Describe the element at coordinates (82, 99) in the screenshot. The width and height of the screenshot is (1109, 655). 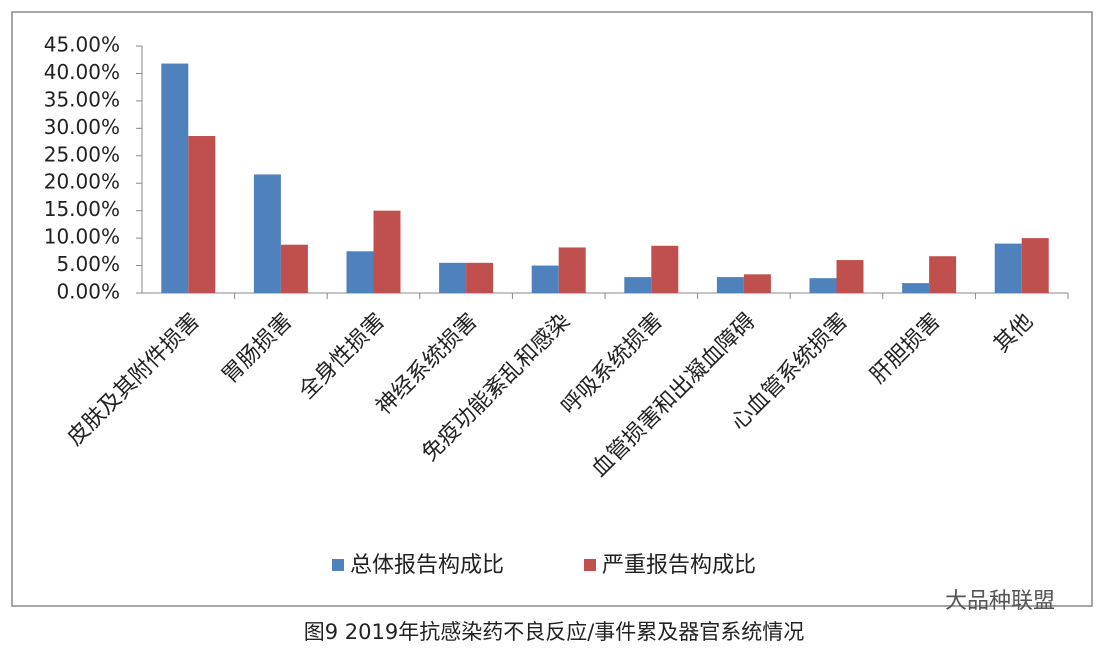
I see `y-tick-label: 35.00%` at that location.